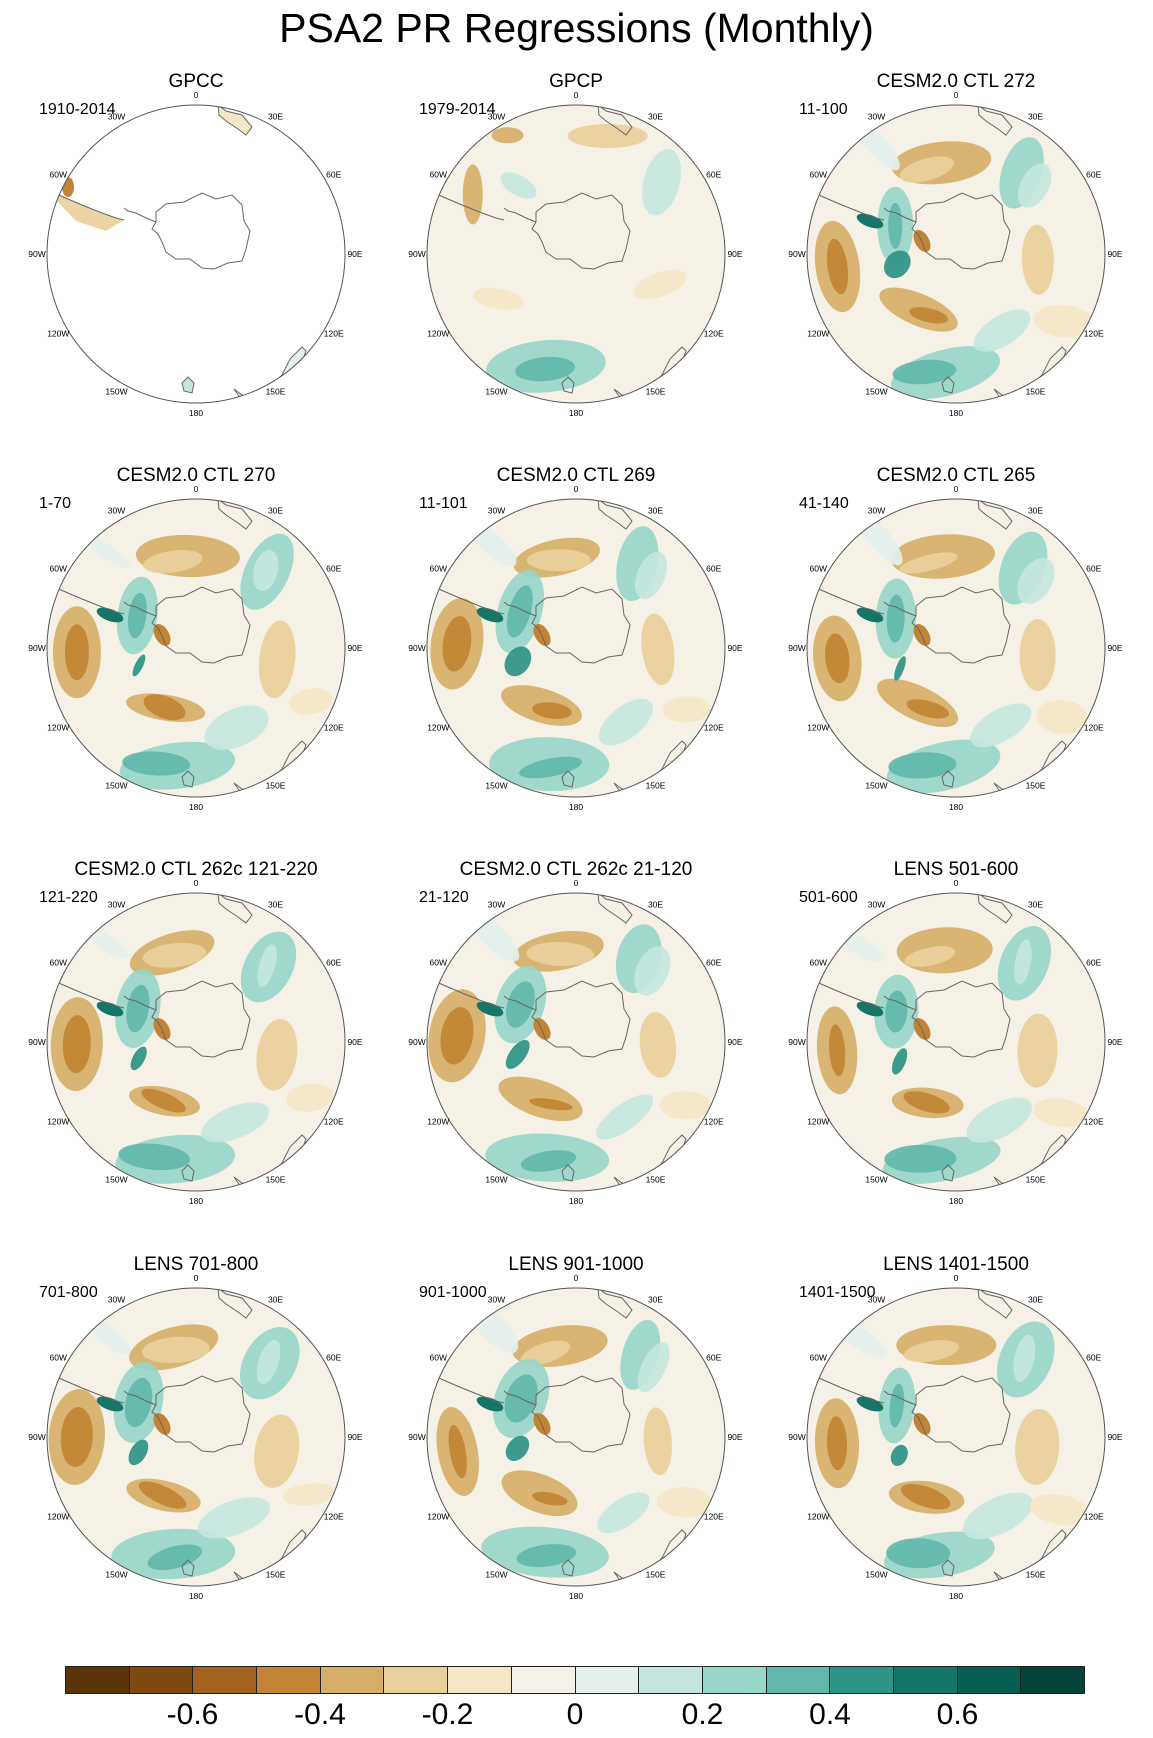 The height and width of the screenshot is (1738, 1153). Describe the element at coordinates (576, 1264) in the screenshot. I see `panel-title: LENS 901-1000` at that location.